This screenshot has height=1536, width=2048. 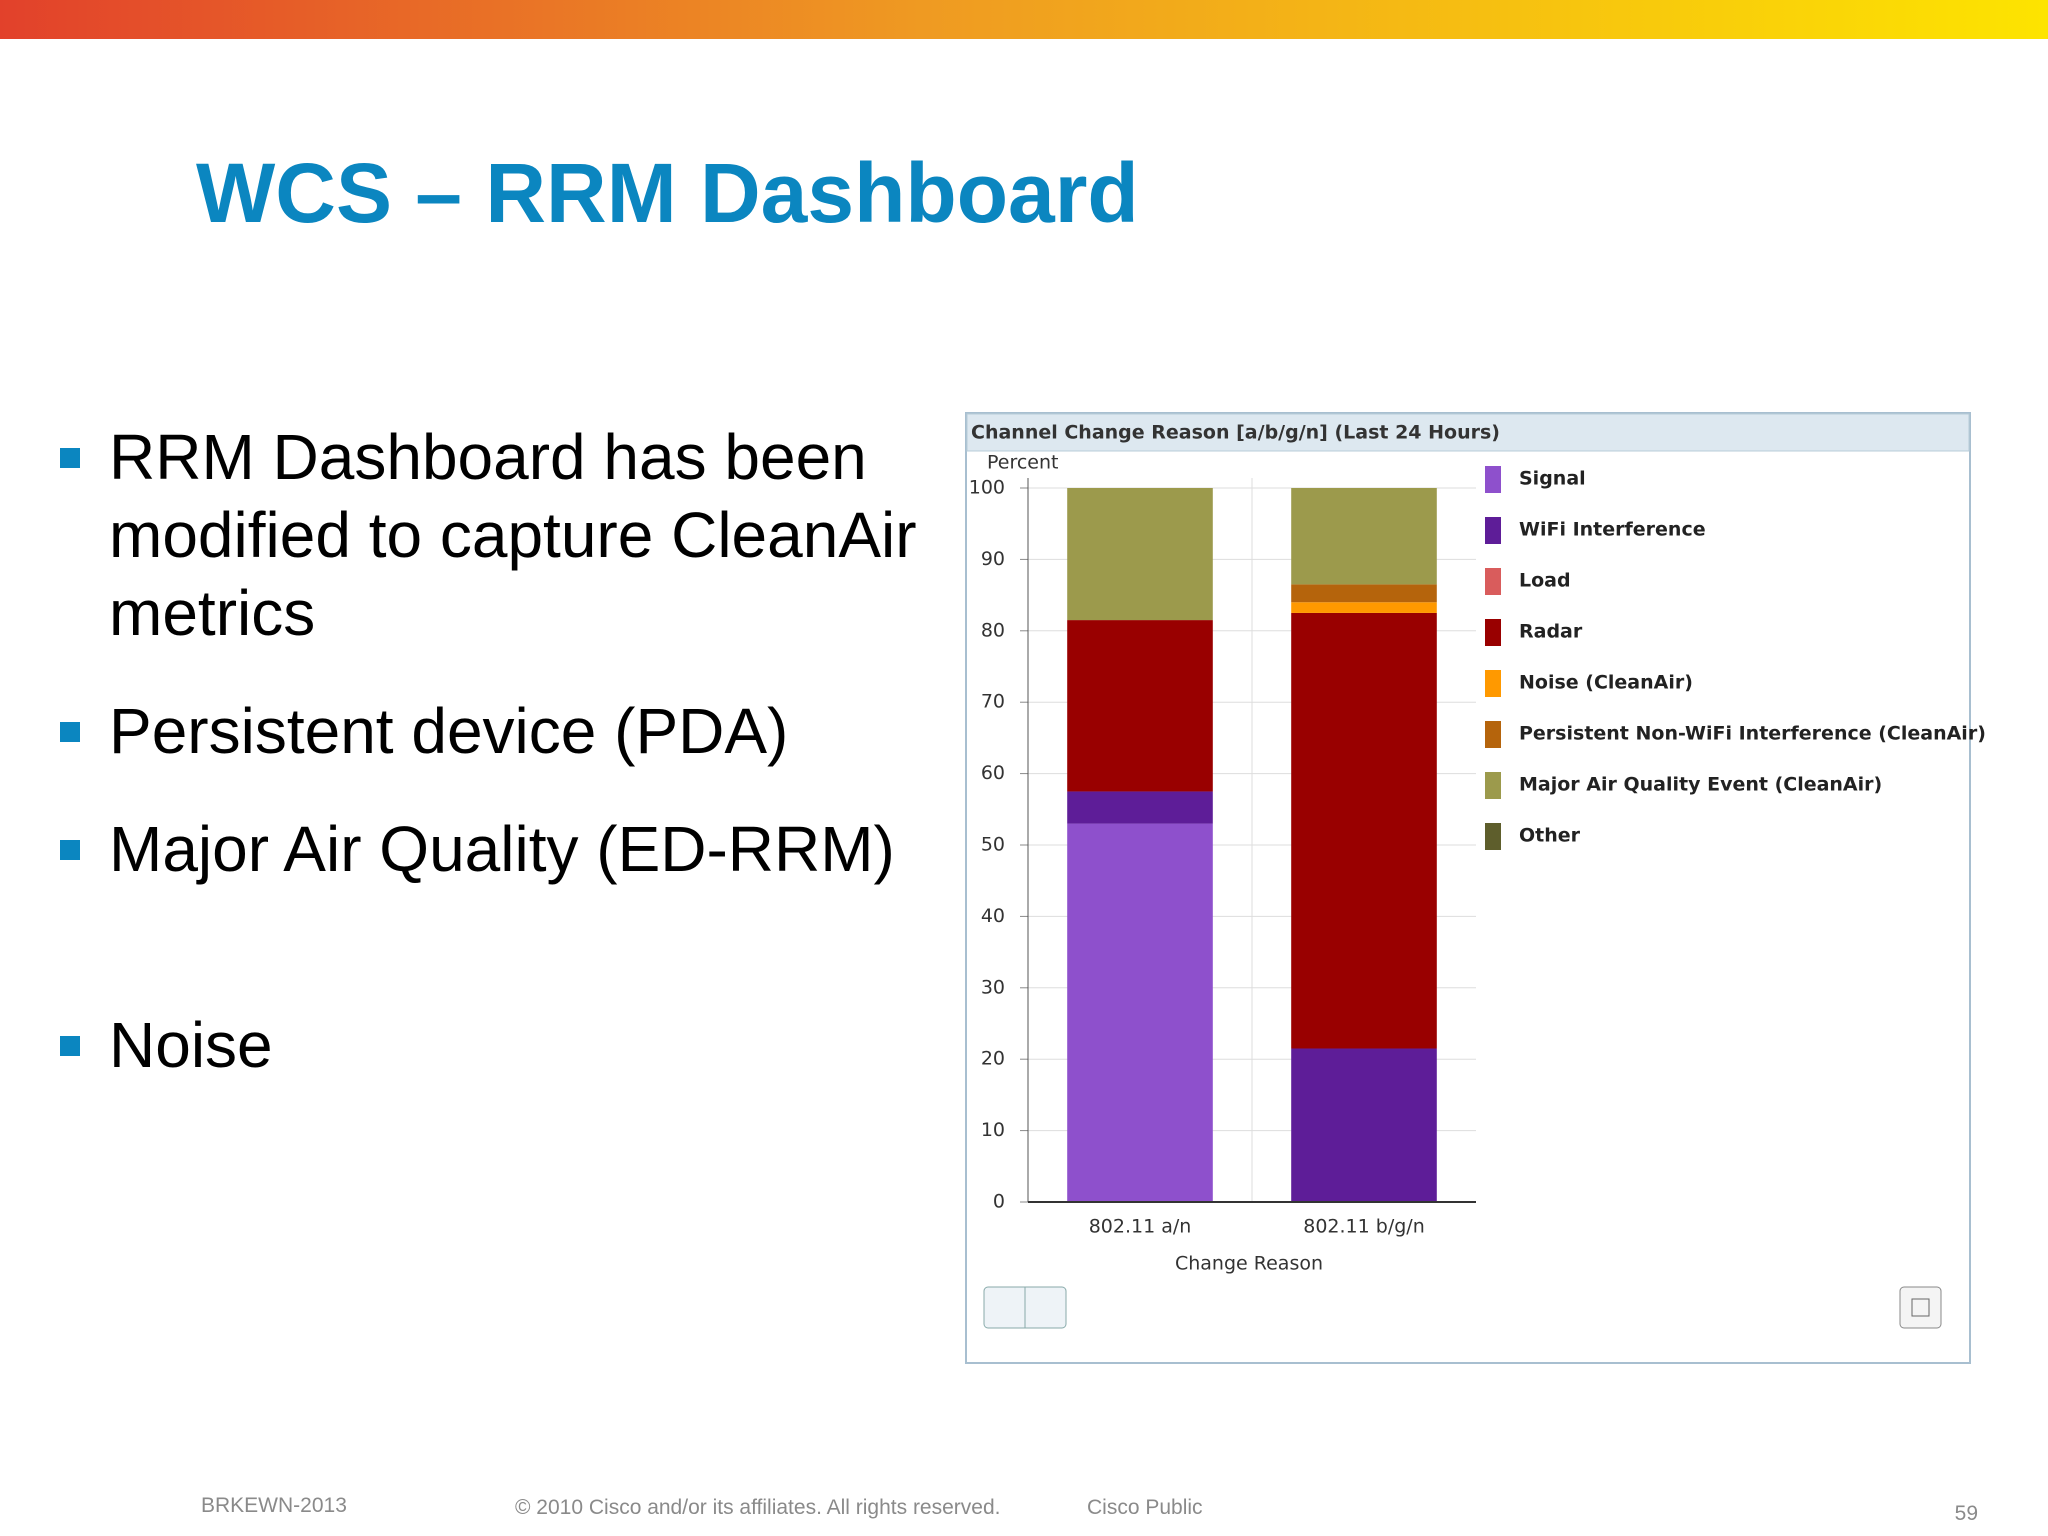 I want to click on y-tick-label: 90, so click(x=993, y=559).